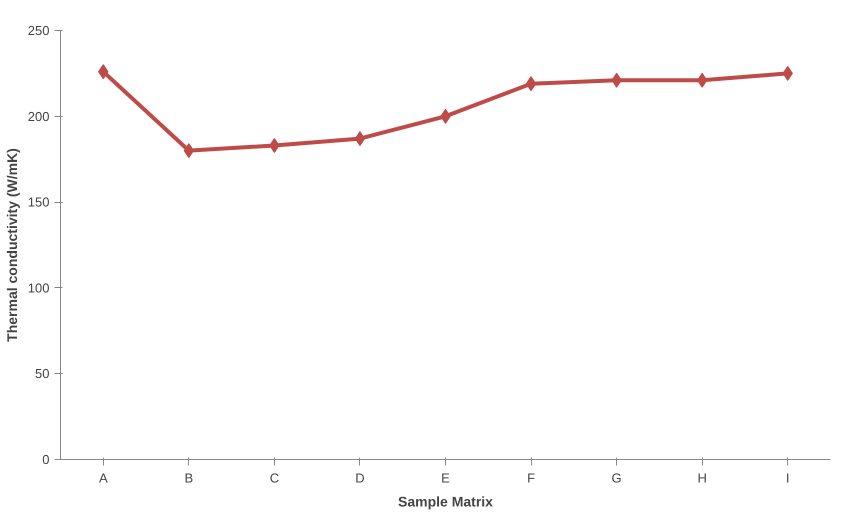  What do you see at coordinates (12, 245) in the screenshot?
I see `y-axis-title: Thermal conductivity (W/mK)` at bounding box center [12, 245].